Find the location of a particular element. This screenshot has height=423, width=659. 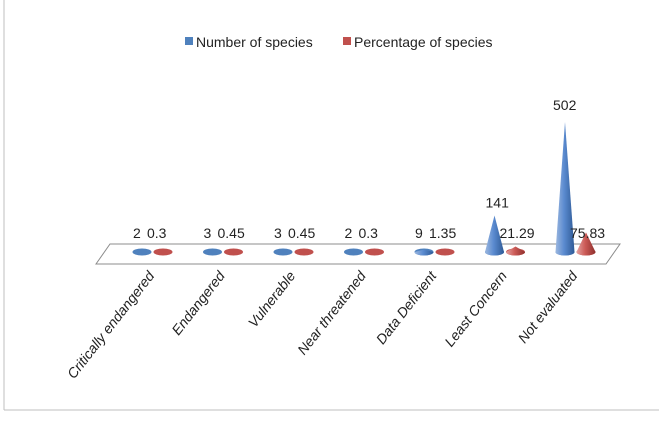

legend-label-percentage: Percentage of species is located at coordinates (423, 42).